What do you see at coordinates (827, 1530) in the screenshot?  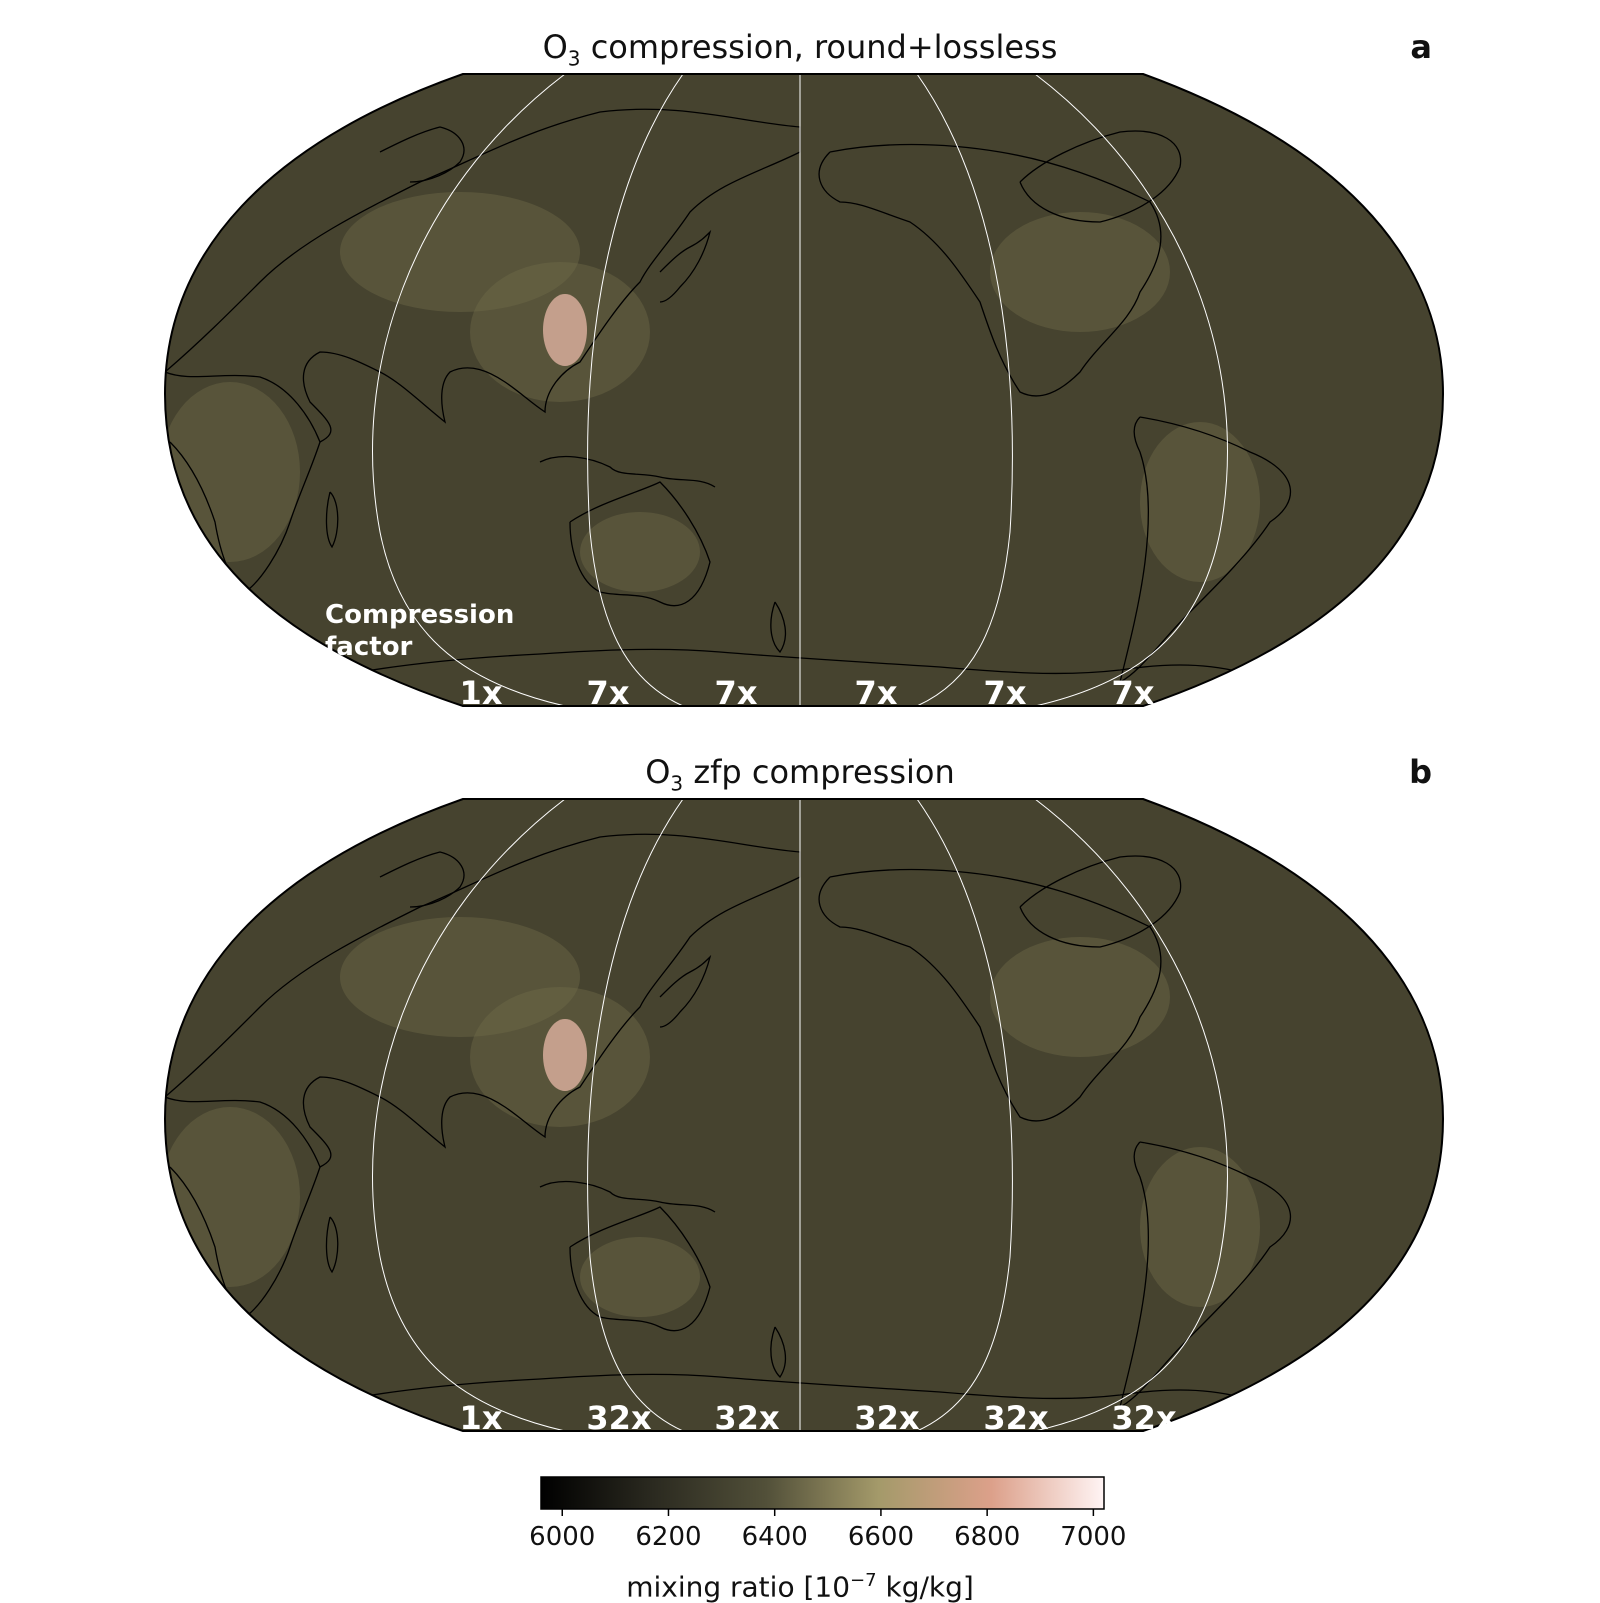 I see `colorbar-ticks: 6000 6200 6400 6600 6800 7000` at bounding box center [827, 1530].